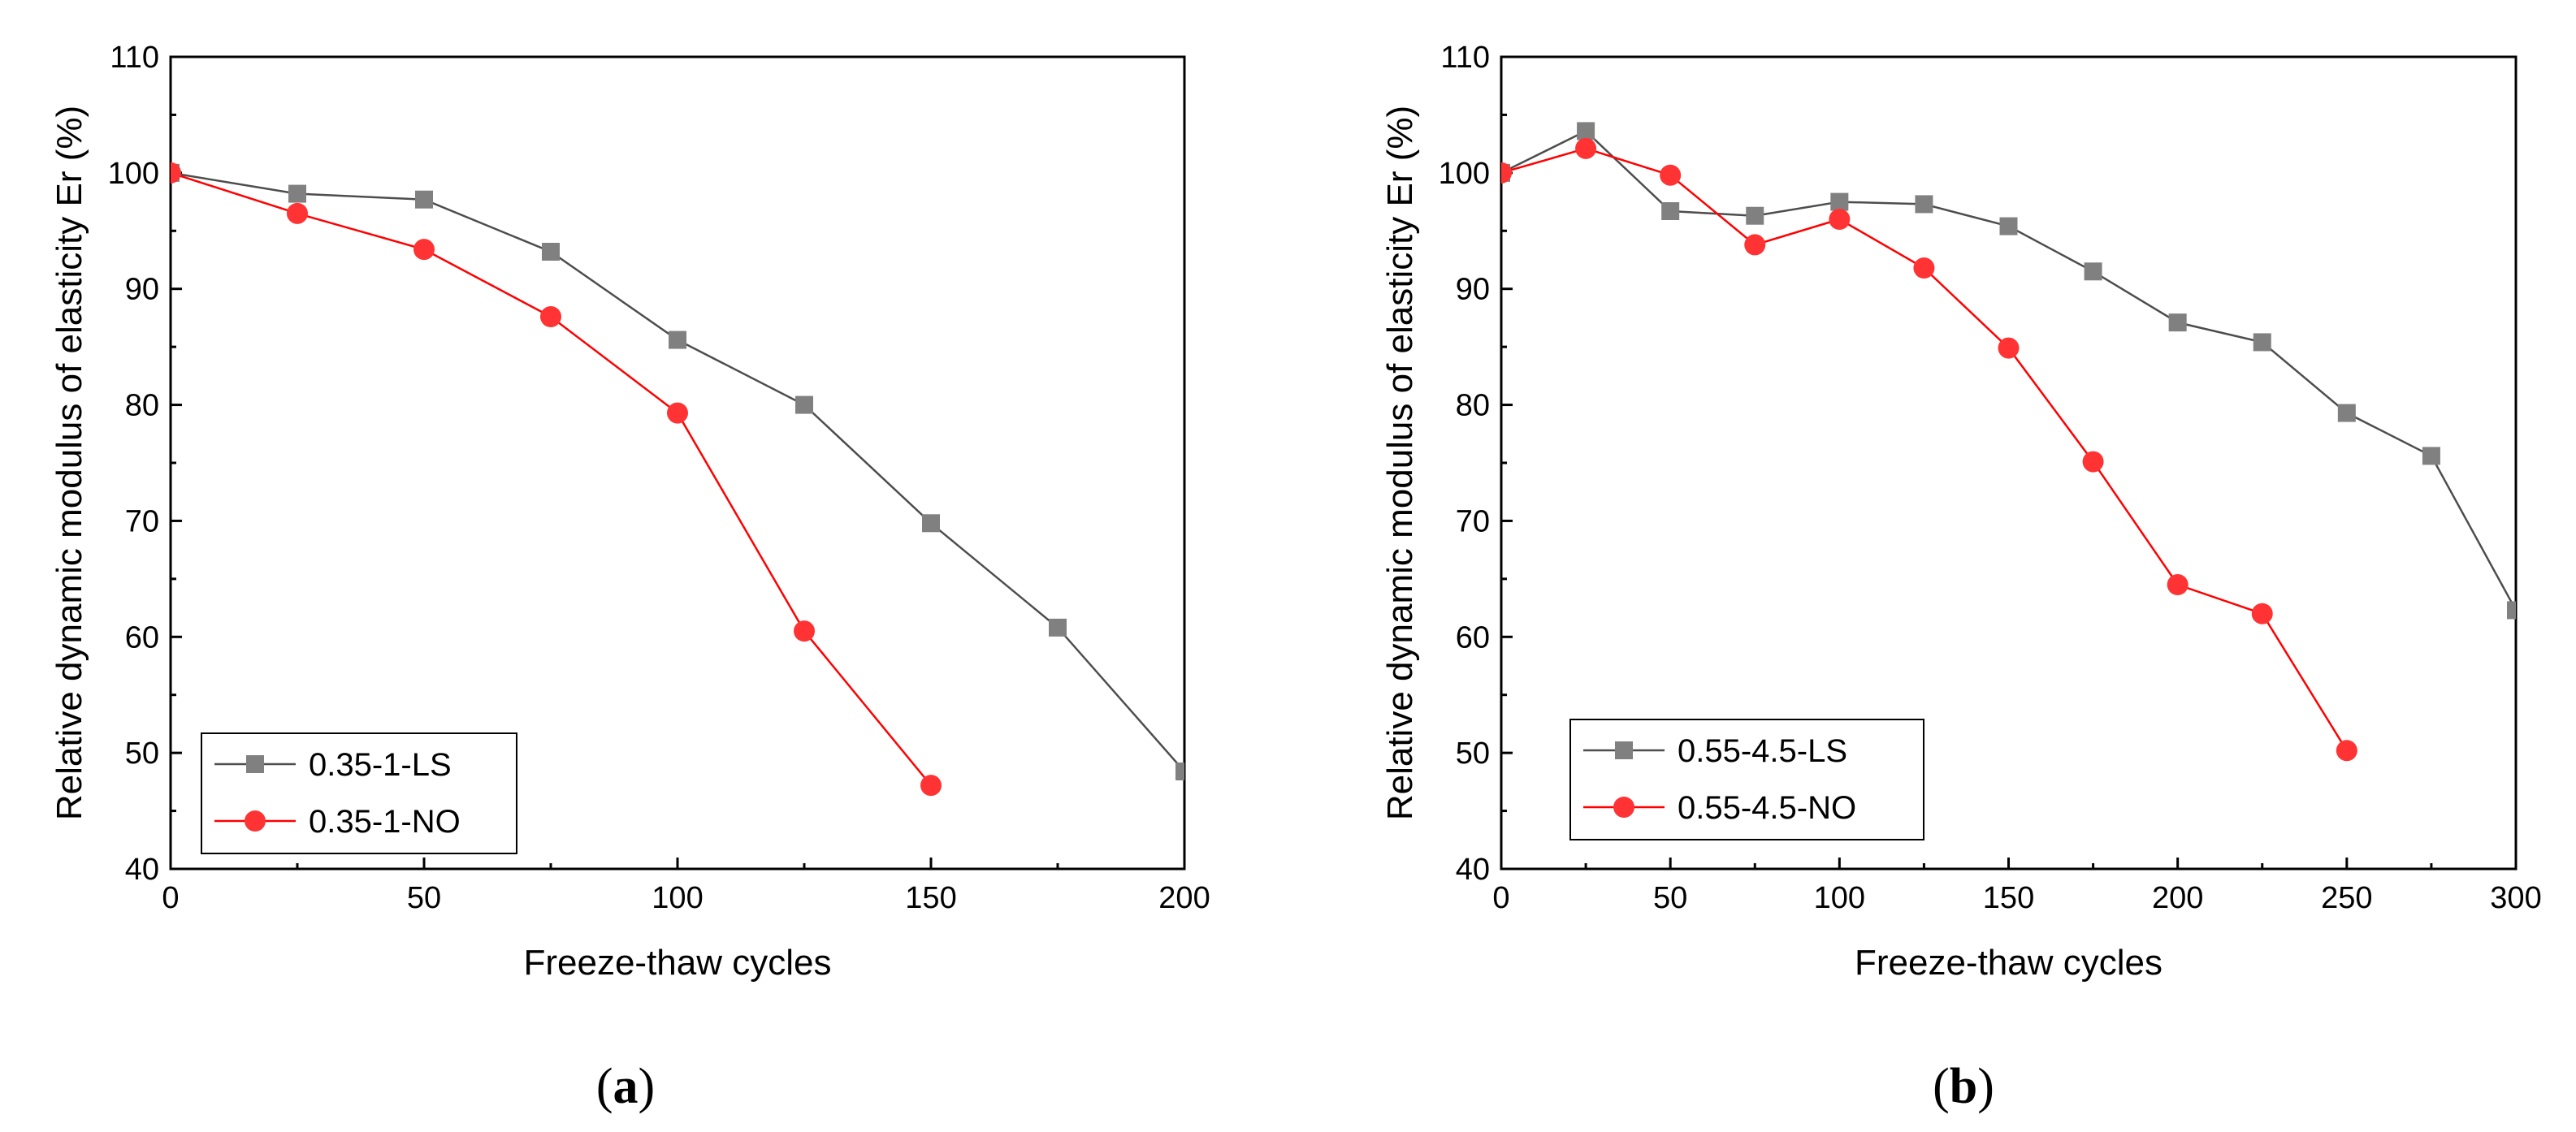 The width and height of the screenshot is (2576, 1132). Describe the element at coordinates (2346, 898) in the screenshot. I see `x-tick-label: 250` at that location.